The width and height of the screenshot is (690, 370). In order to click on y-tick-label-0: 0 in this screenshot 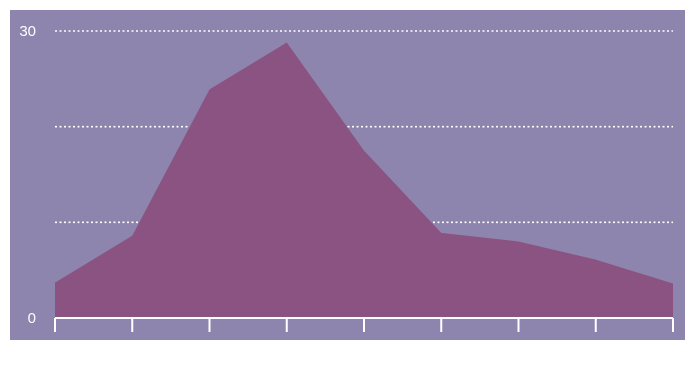, I will do `click(32, 318)`.